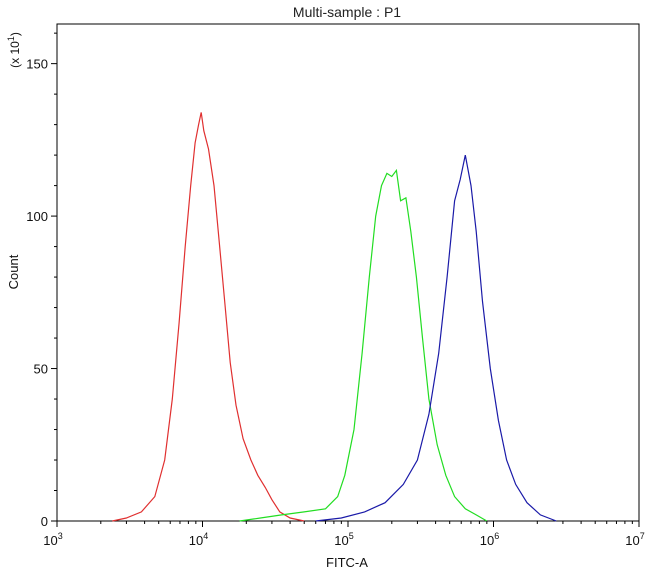 Image resolution: width=650 pixels, height=573 pixels. I want to click on y-axis-label: Count, so click(13, 271).